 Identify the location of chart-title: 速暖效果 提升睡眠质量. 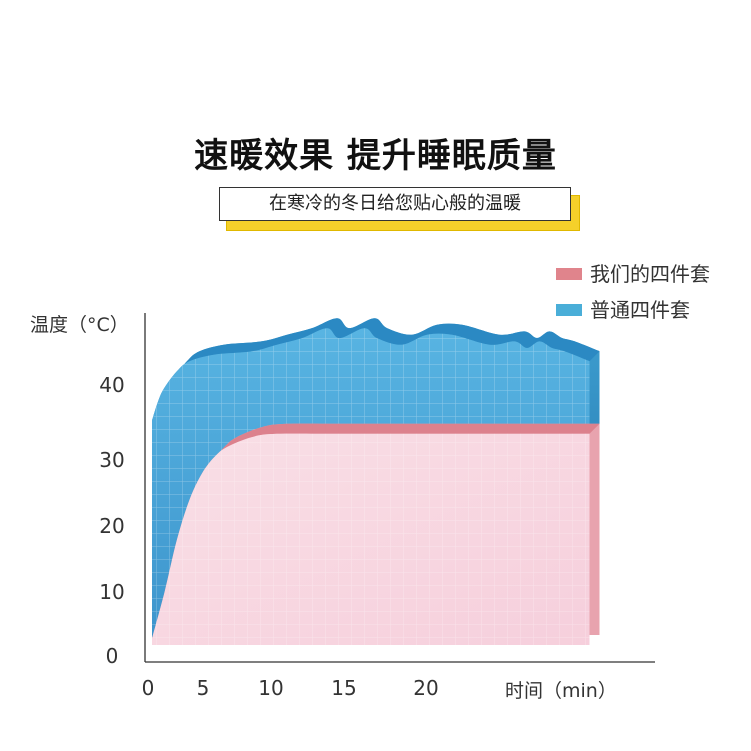
(375, 156).